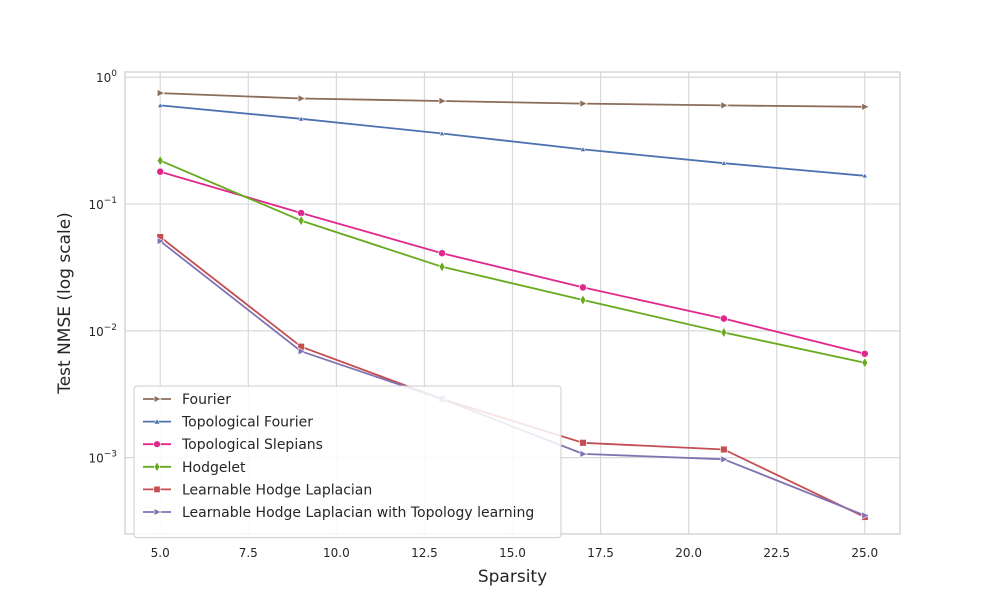 The height and width of the screenshot is (600, 1000). I want to click on y-tick-label: 10⁻³, so click(102, 458).